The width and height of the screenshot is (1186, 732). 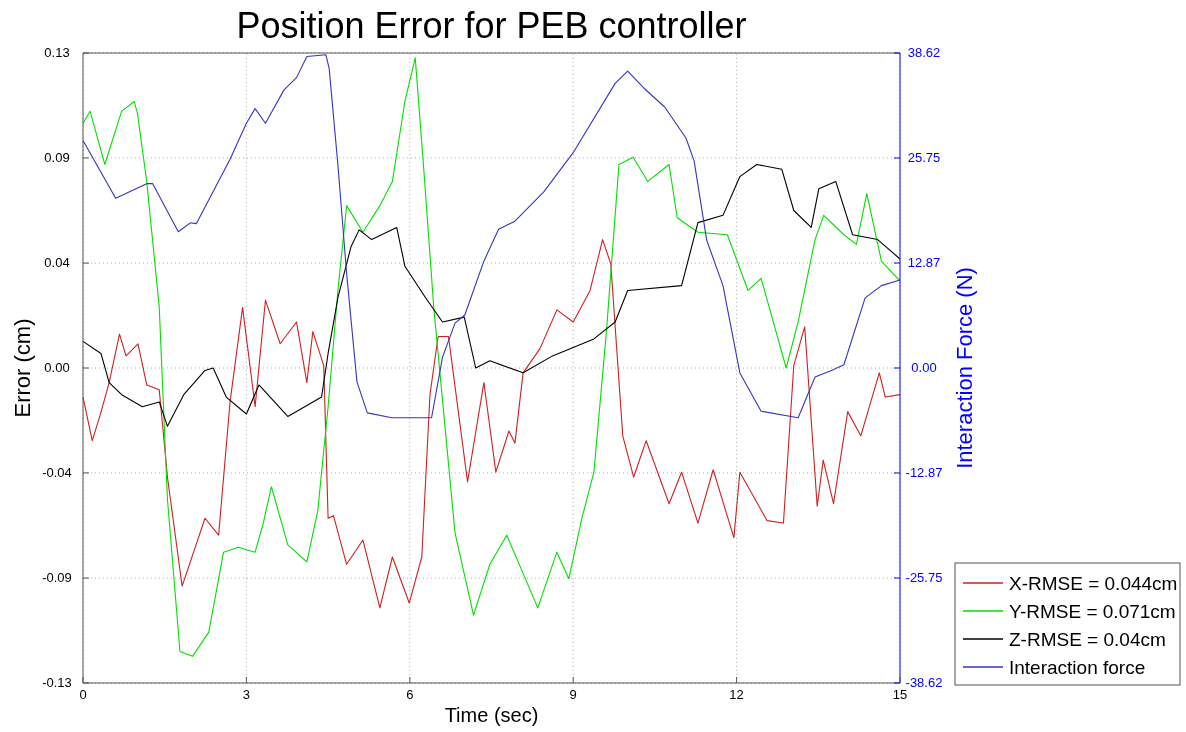 I want to click on y2-tick-label: 25.75, so click(x=924, y=157).